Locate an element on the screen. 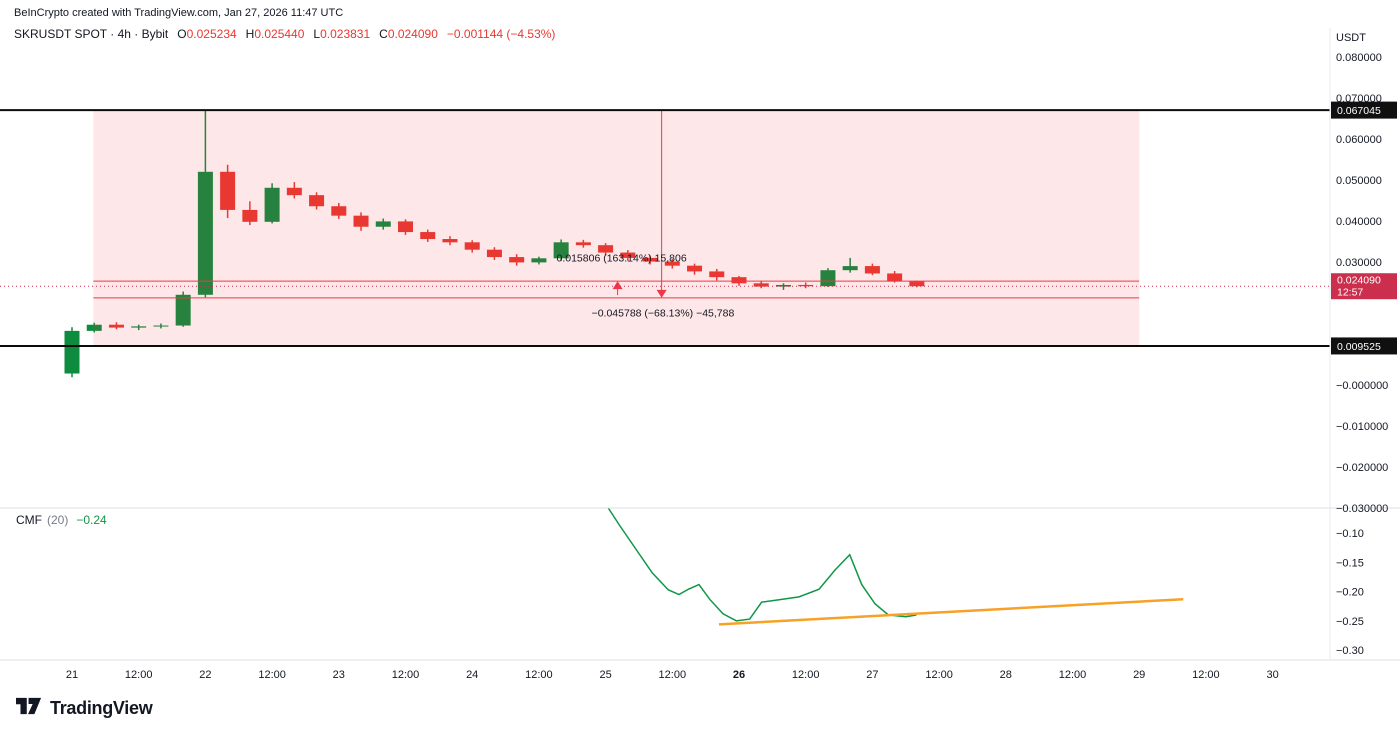  cmf-line is located at coordinates (762, 565).